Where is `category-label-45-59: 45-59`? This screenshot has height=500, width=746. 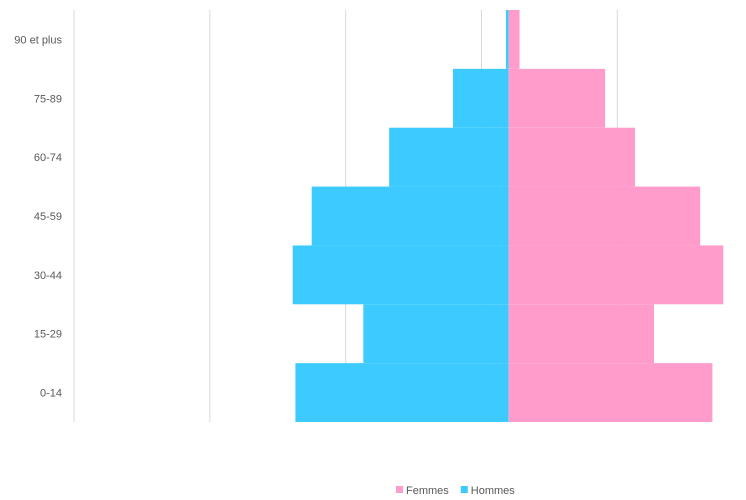 category-label-45-59: 45-59 is located at coordinates (48, 217).